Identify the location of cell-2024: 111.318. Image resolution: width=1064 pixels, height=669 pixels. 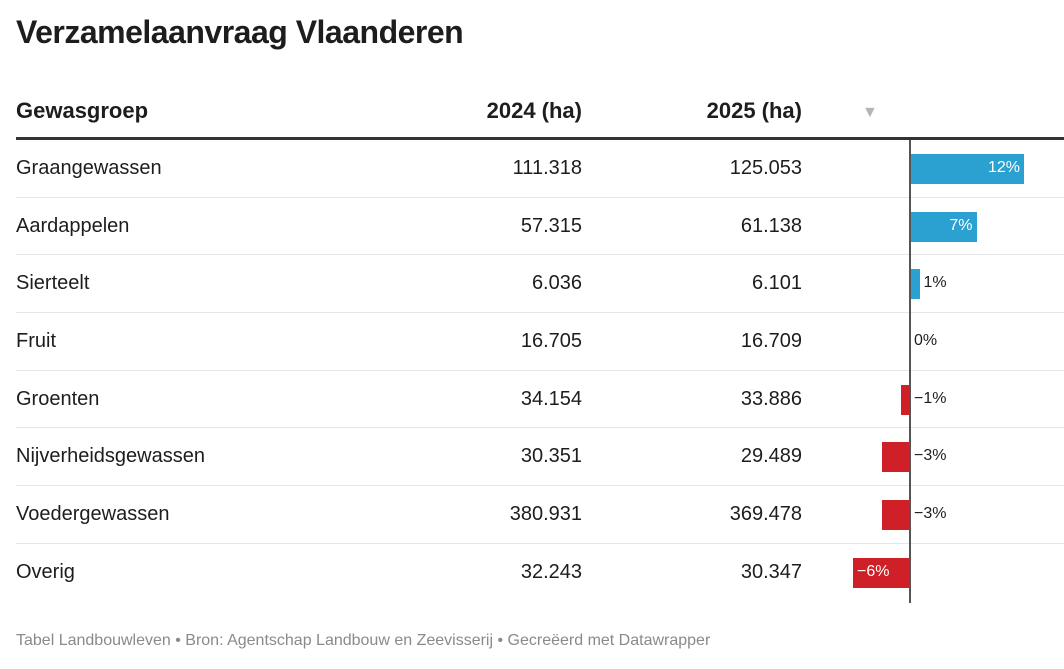
(547, 168).